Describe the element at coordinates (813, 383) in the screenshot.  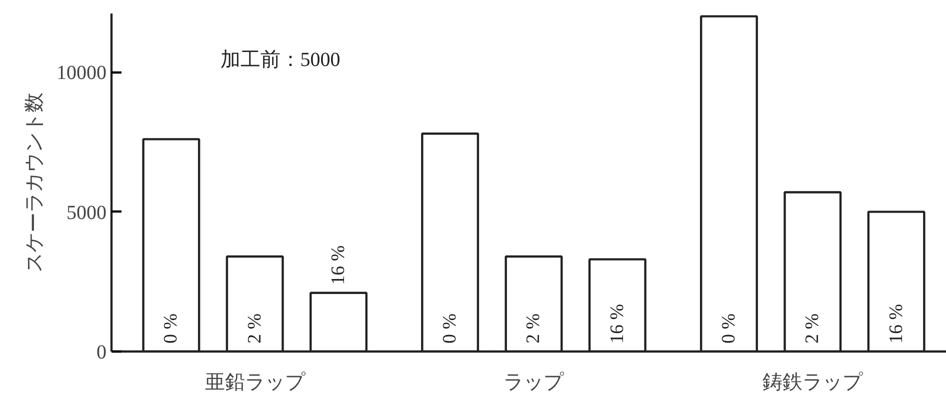
I see `x-tick-label: 鋳鉄ラップ` at that location.